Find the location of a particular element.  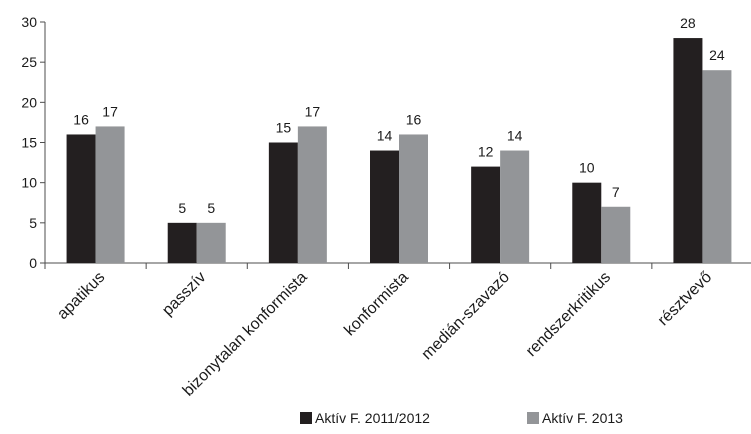

legend-item: Aktív F. 2013 is located at coordinates (575, 418).